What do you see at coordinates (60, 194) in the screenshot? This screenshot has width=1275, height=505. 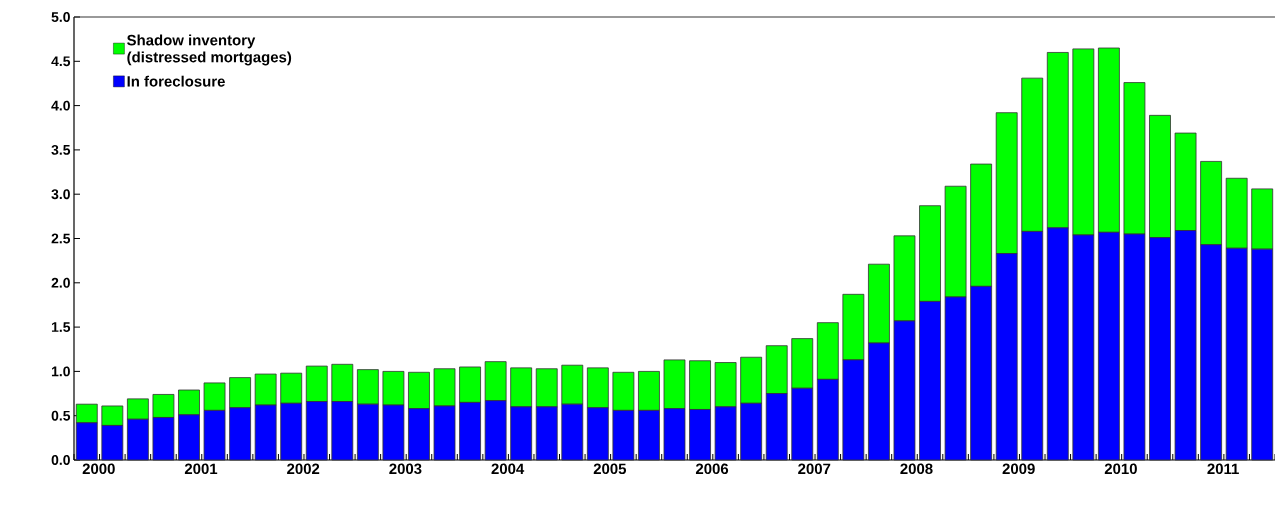 I see `y-tick-label: 3.0` at bounding box center [60, 194].